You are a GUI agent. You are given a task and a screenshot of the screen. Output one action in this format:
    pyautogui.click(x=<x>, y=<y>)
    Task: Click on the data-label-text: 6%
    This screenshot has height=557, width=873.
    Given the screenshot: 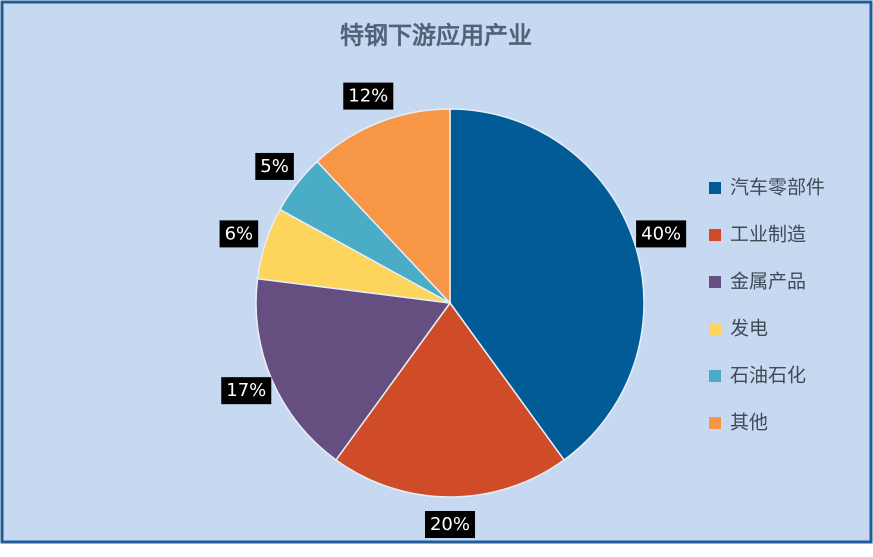 What is the action you would take?
    pyautogui.click(x=239, y=233)
    